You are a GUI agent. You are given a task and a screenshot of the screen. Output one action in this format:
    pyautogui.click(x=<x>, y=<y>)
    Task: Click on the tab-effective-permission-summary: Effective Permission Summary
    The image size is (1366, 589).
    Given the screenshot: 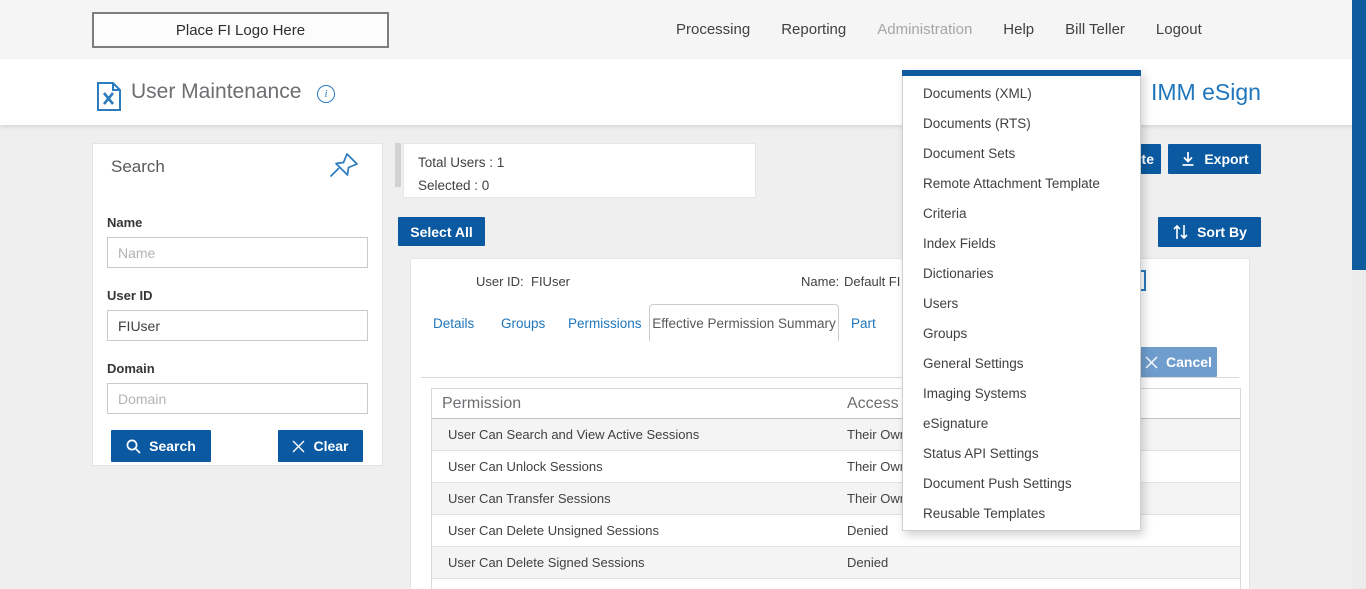 What is the action you would take?
    pyautogui.click(x=744, y=322)
    